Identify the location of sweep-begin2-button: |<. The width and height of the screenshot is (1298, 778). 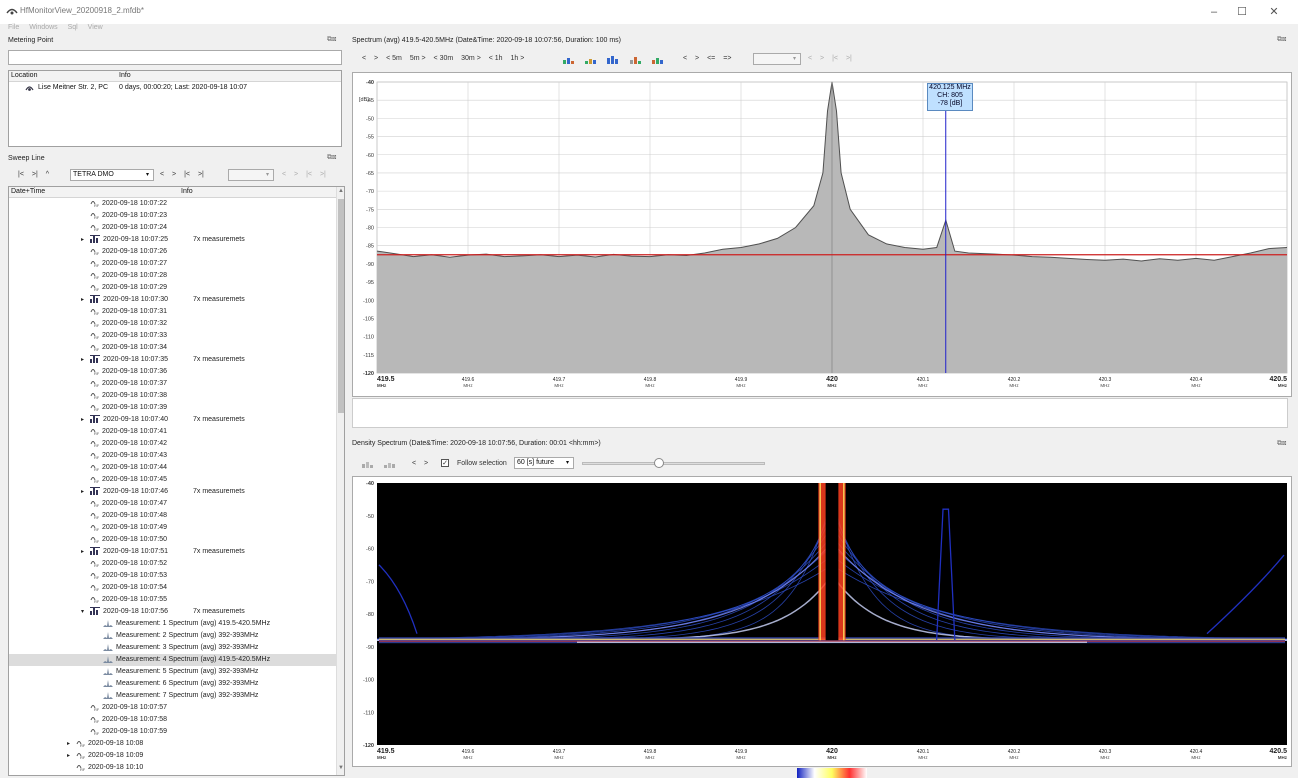
(309, 174).